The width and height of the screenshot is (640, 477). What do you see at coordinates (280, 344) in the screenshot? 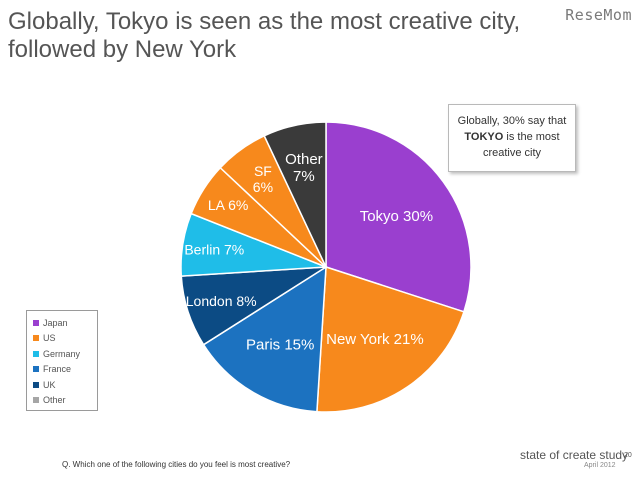
I see `pie-label-paris: Paris 15%` at bounding box center [280, 344].